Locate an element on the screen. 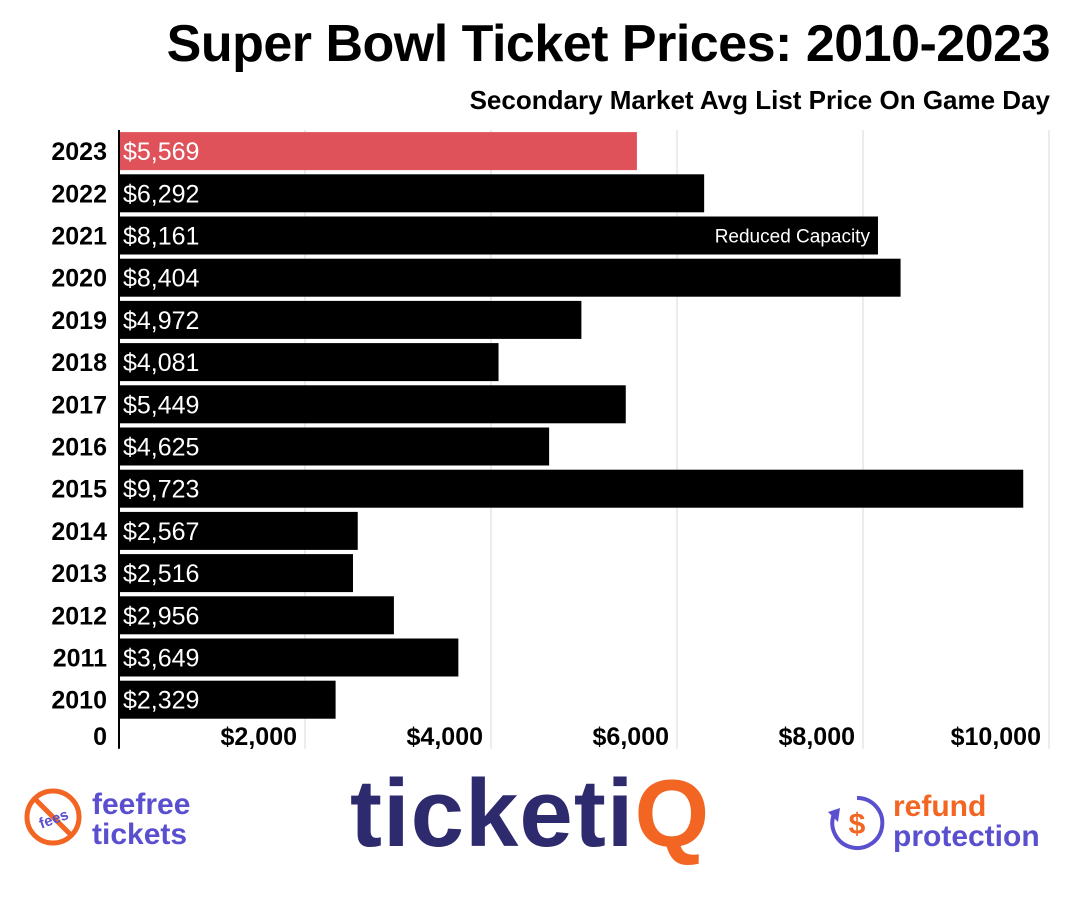 The image size is (1087, 900). bar-2010 is located at coordinates (227, 699).